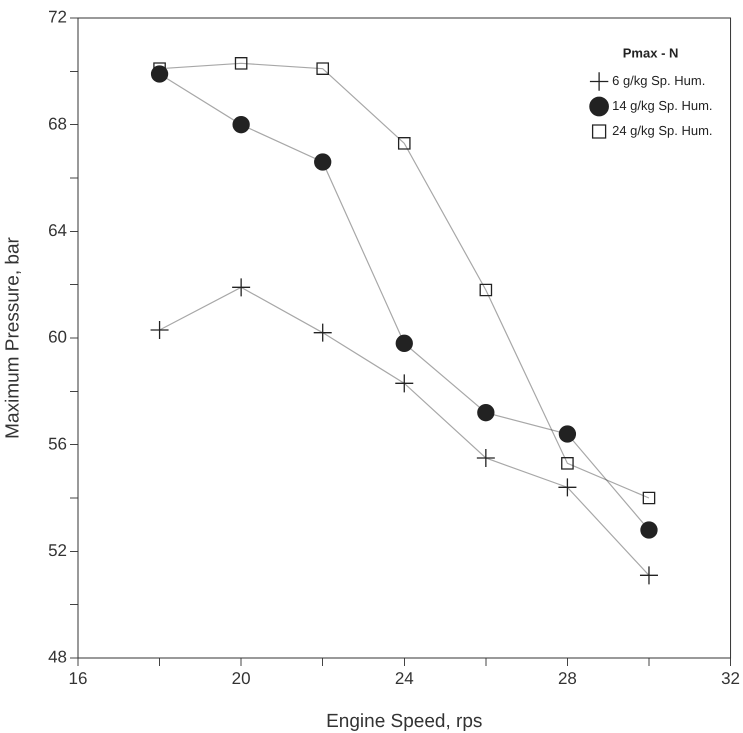 This screenshot has height=733, width=743. Describe the element at coordinates (404, 678) in the screenshot. I see `x-tick-label: 24` at that location.